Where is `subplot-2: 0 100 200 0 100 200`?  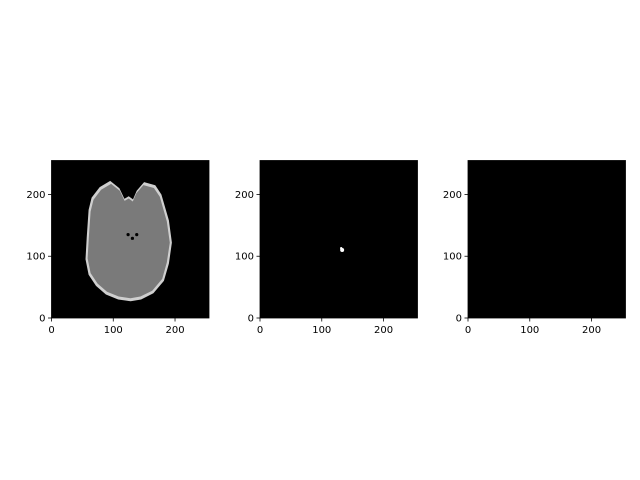 subplot-2: 0 100 200 0 100 200 is located at coordinates (326, 248).